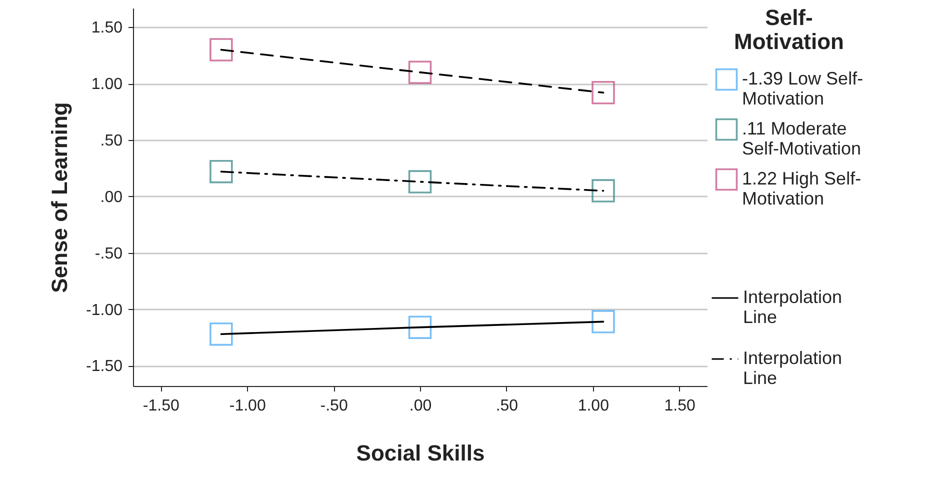 The image size is (938, 482). I want to click on y-tick-label: -.50, so click(108, 253).